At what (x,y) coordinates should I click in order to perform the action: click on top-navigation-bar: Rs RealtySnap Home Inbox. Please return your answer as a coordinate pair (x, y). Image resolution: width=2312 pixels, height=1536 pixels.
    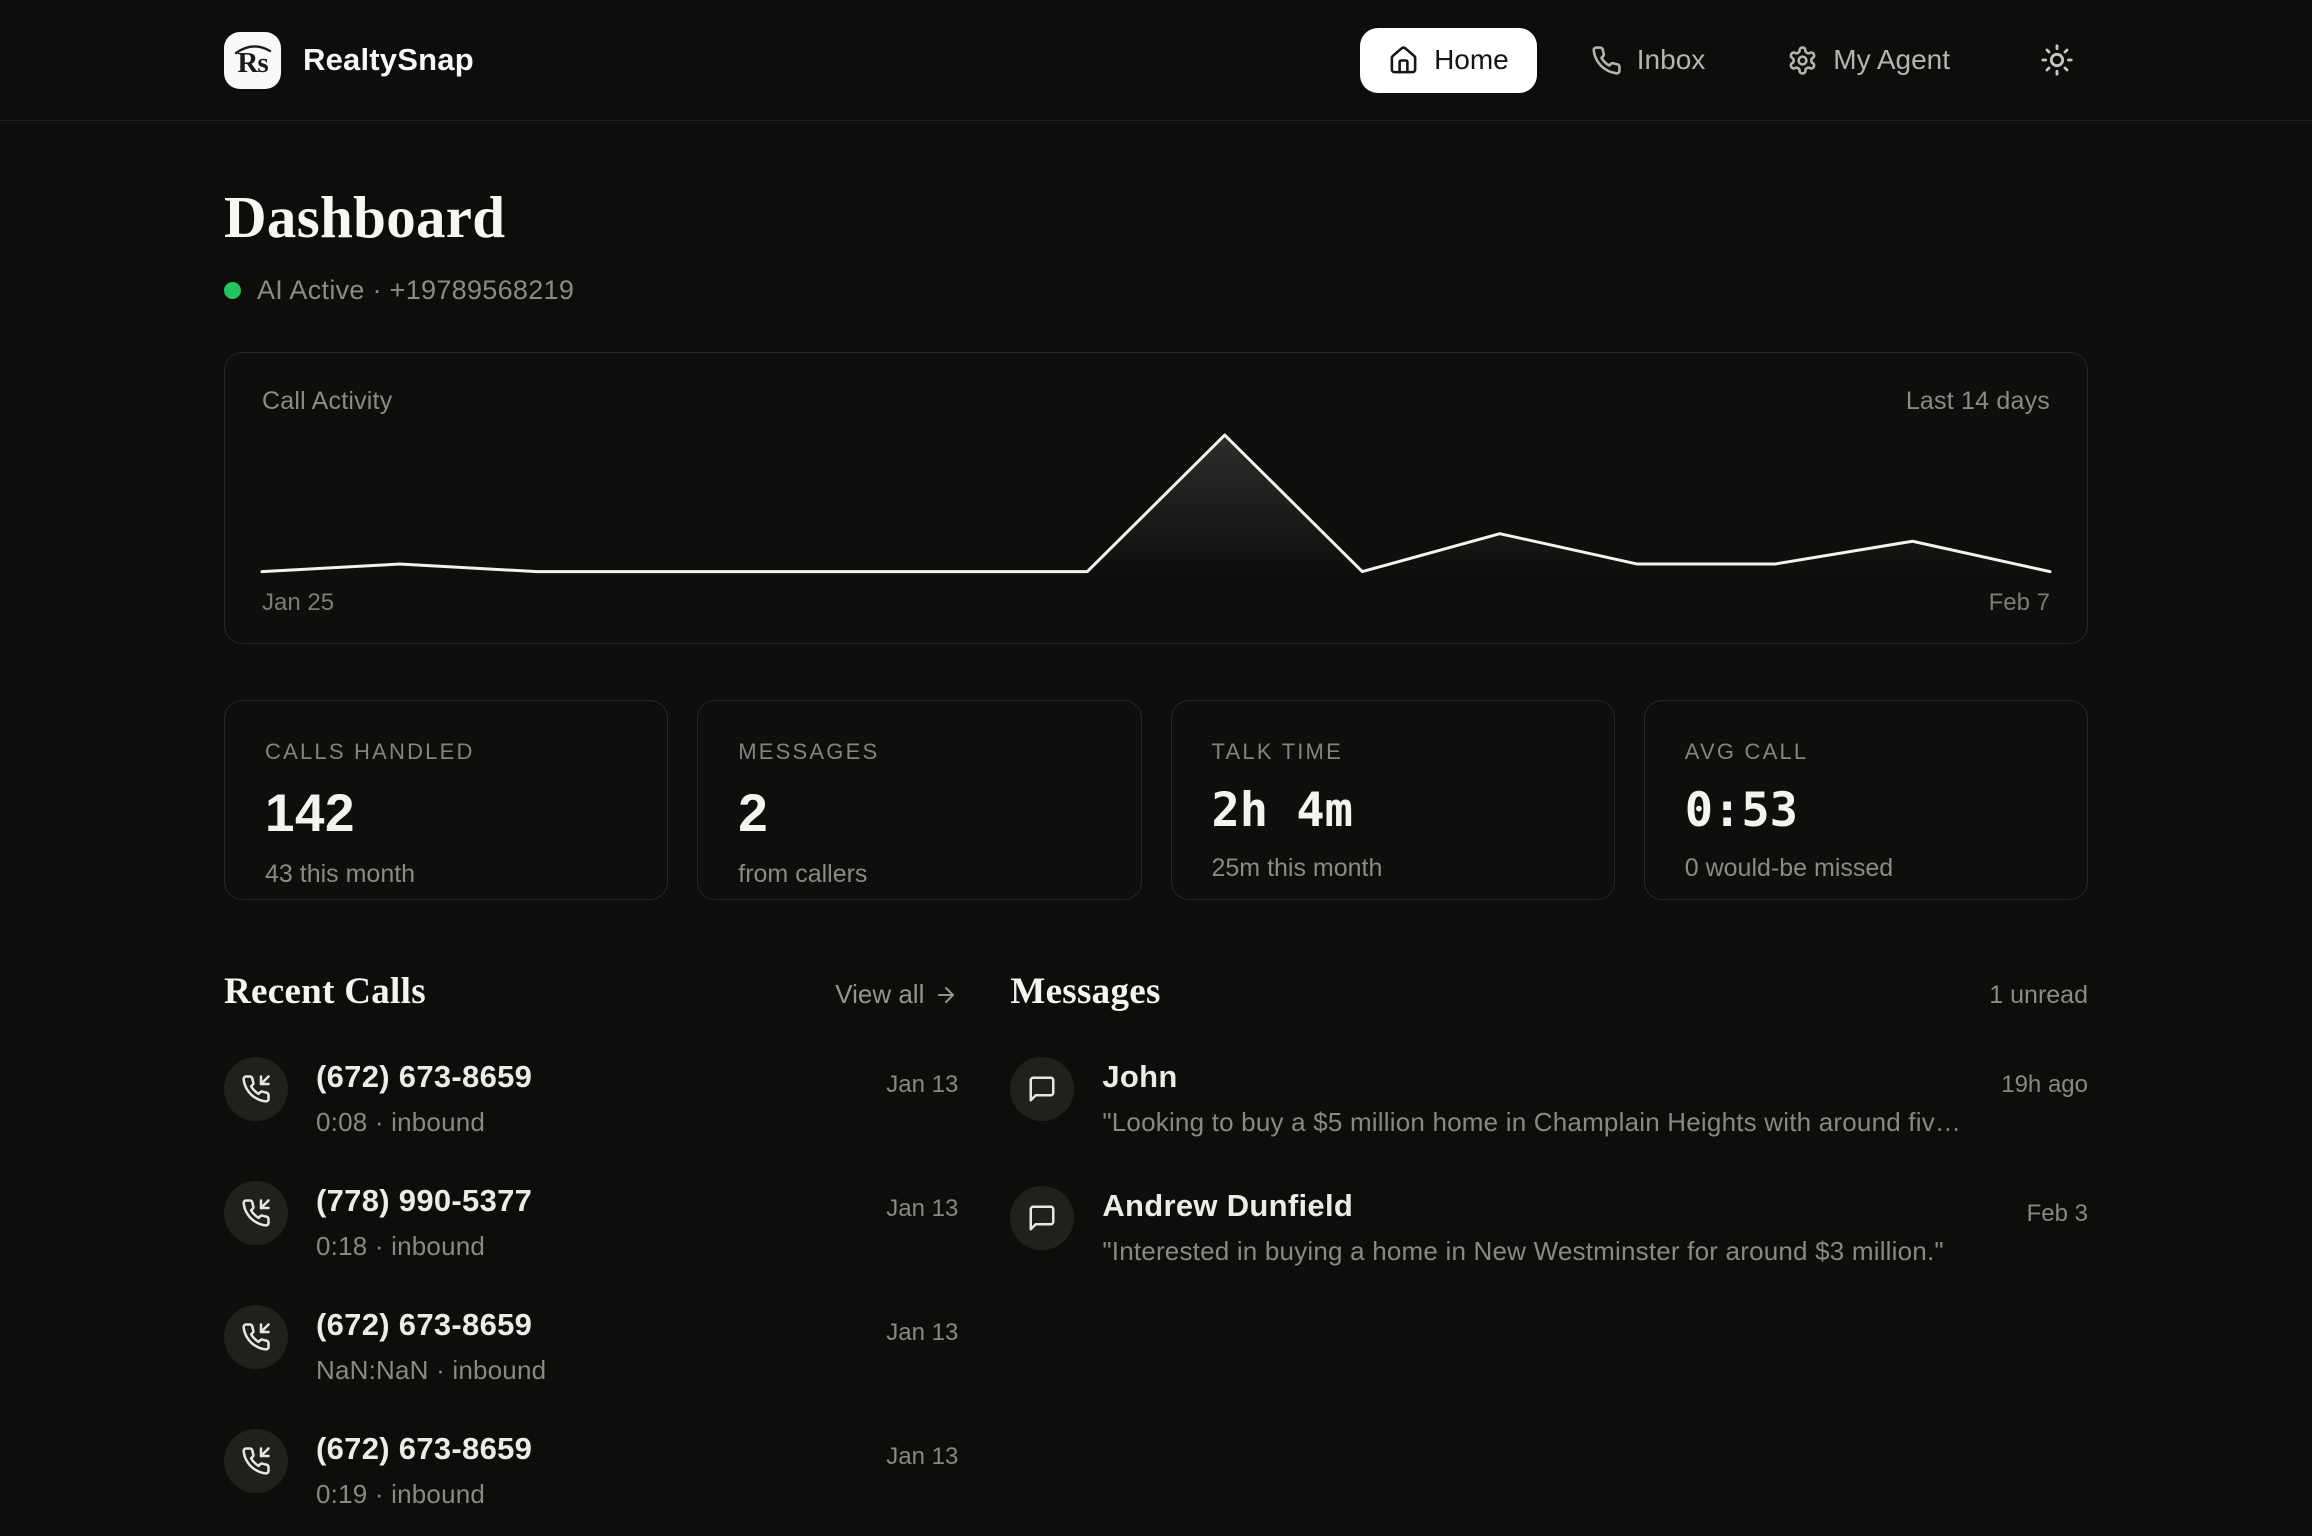
    Looking at the image, I should click on (1156, 60).